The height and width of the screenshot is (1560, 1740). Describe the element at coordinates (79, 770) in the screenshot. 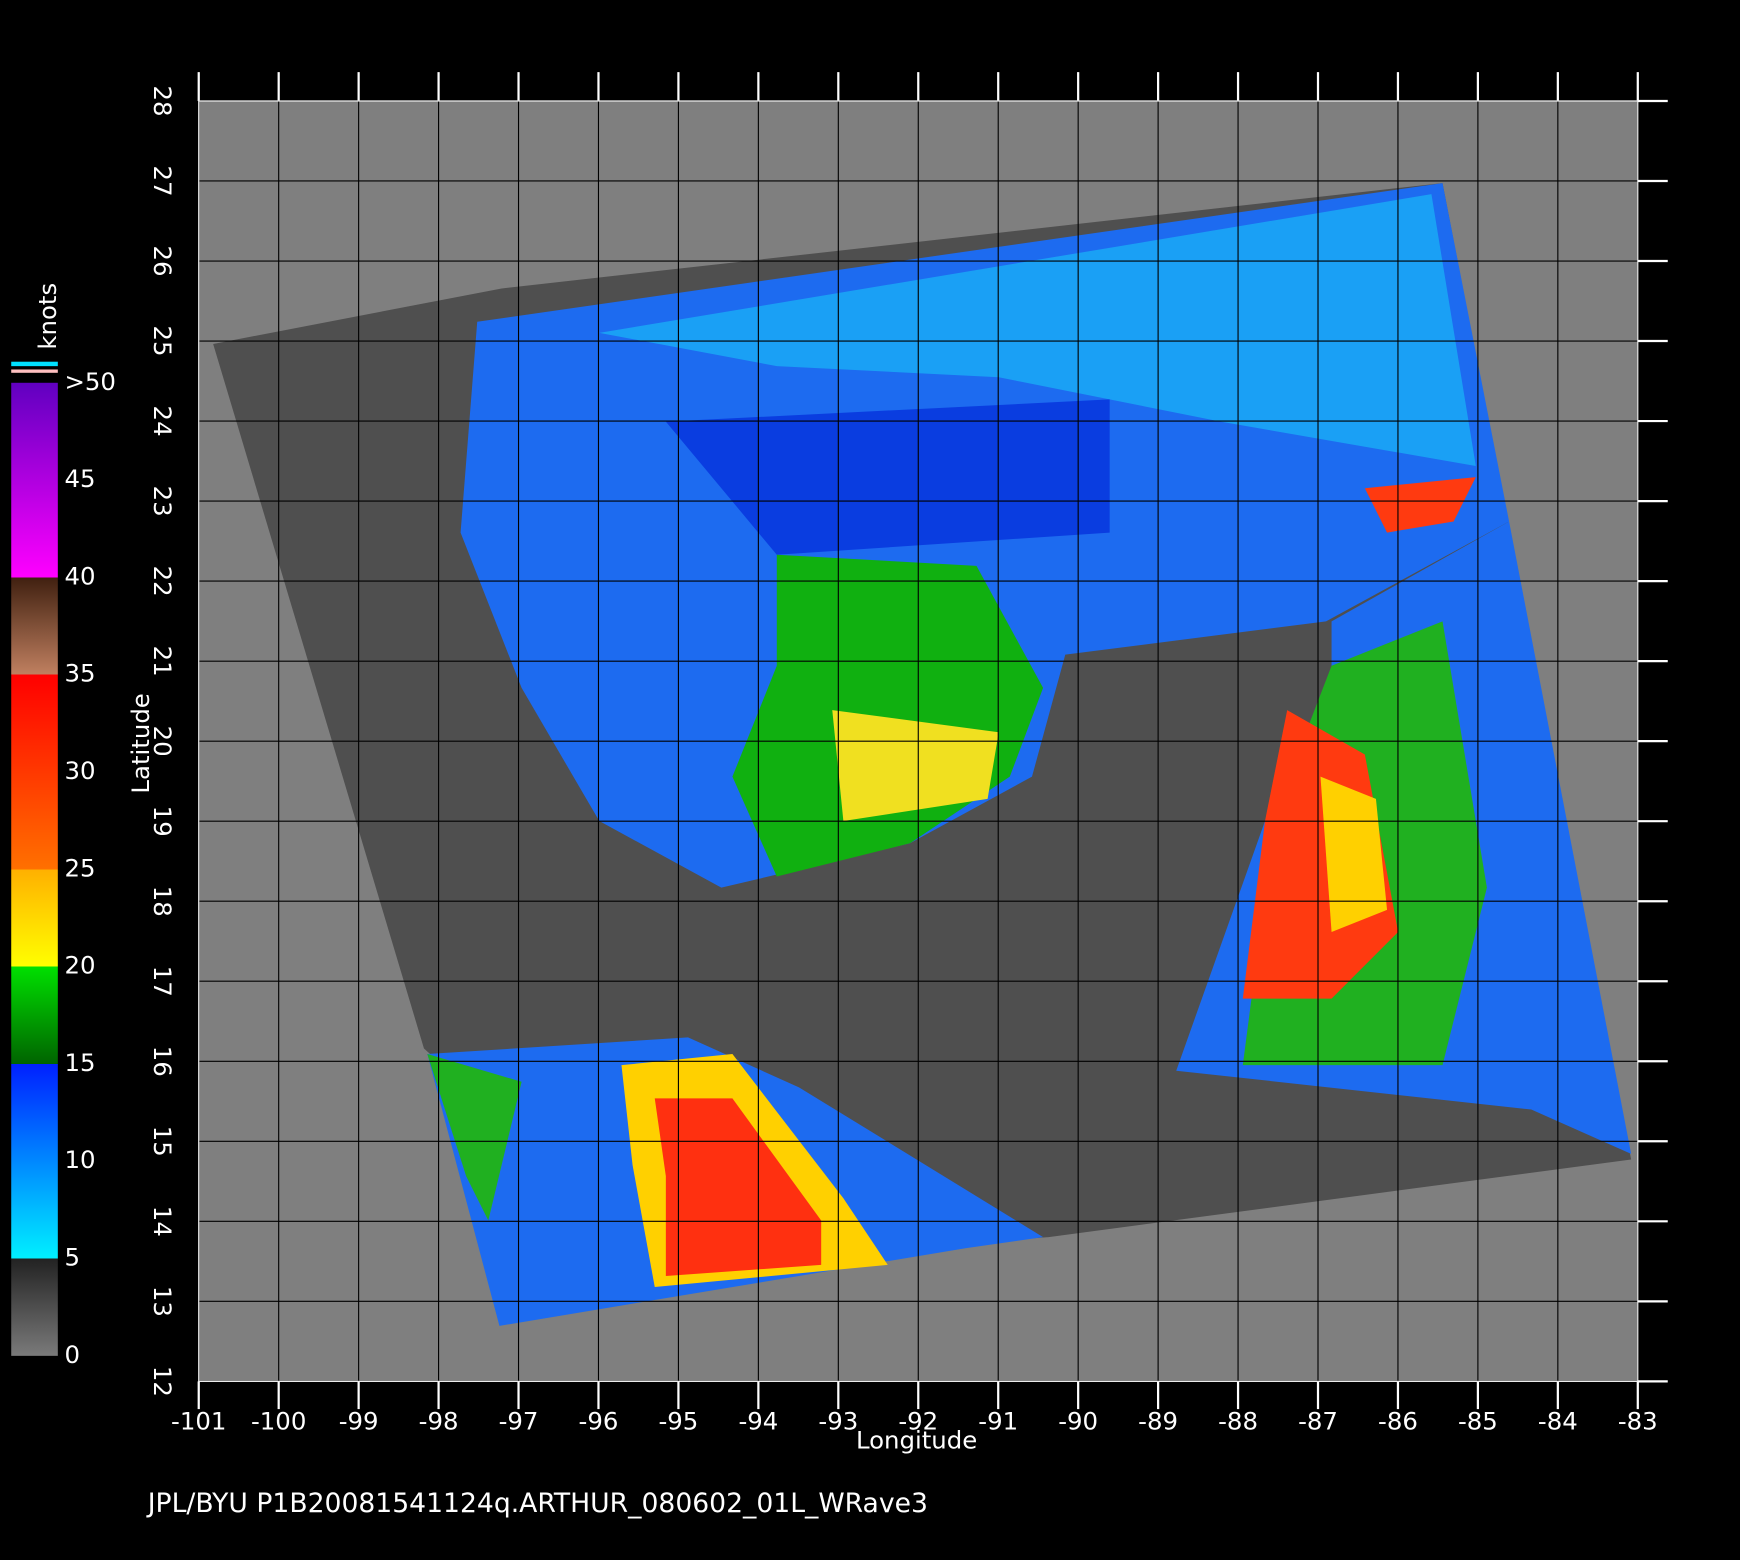

I see `colorbar-tick-label: 30` at that location.